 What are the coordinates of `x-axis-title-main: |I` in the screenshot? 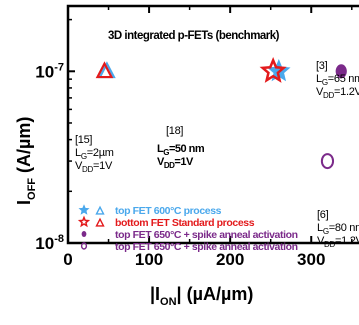 It's located at (155, 294).